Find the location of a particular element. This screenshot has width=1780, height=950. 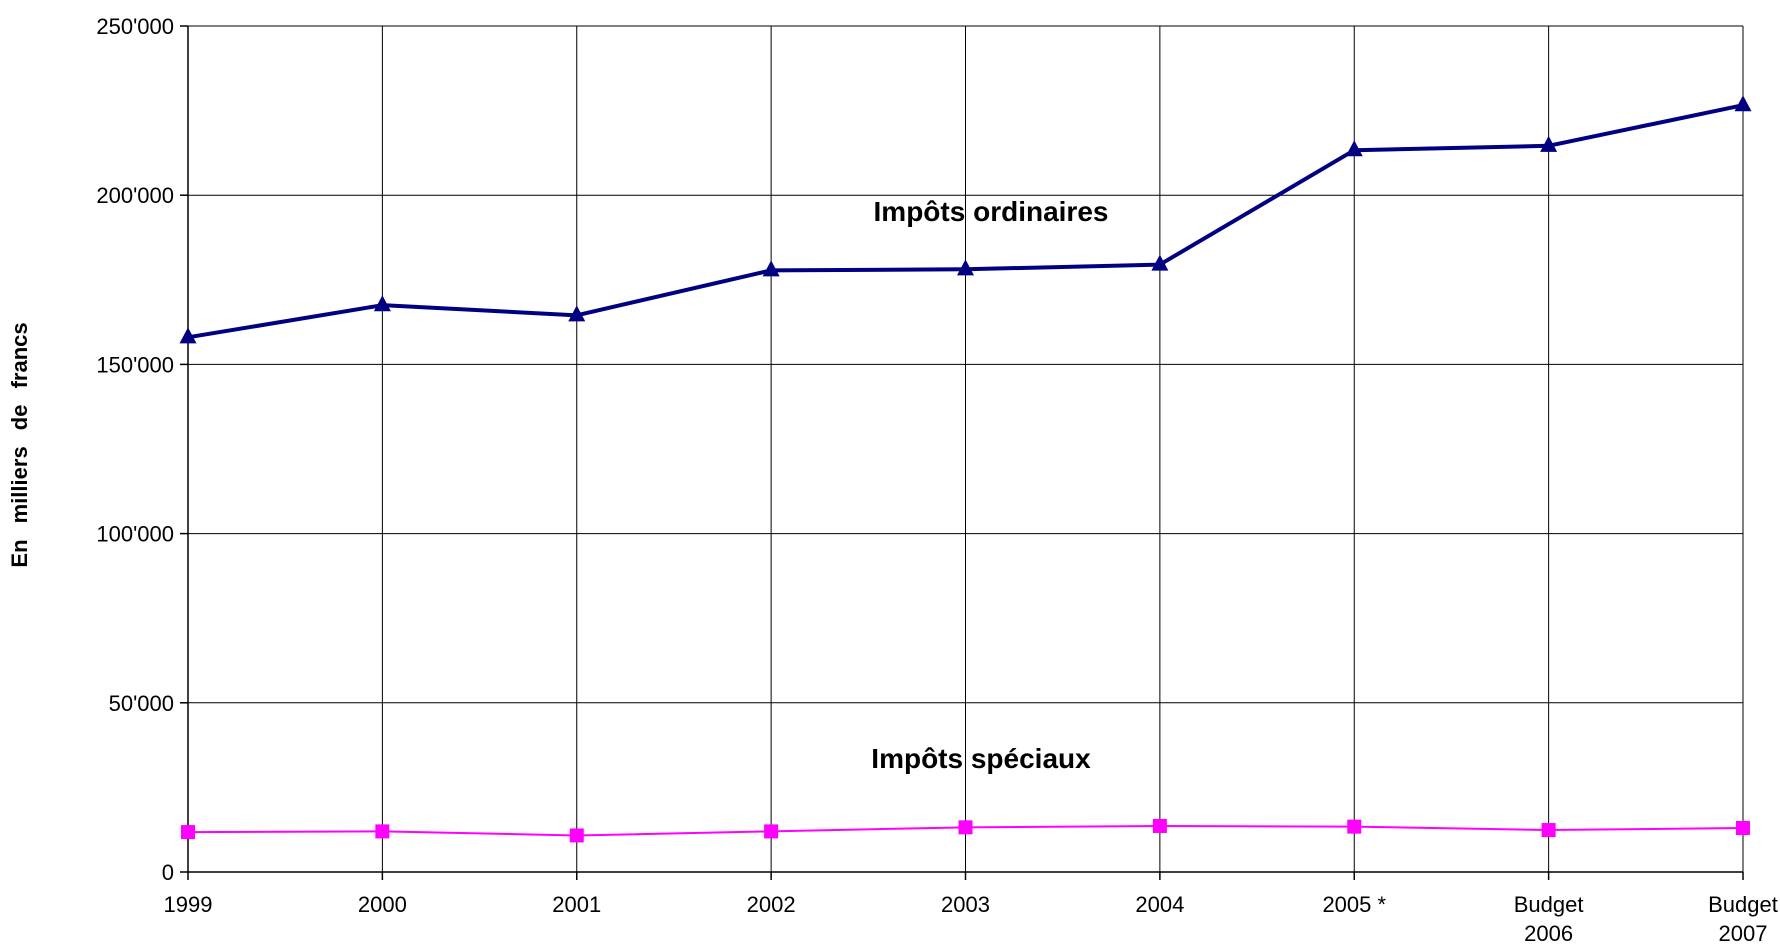

x-tick-label: 2002 is located at coordinates (771, 904).